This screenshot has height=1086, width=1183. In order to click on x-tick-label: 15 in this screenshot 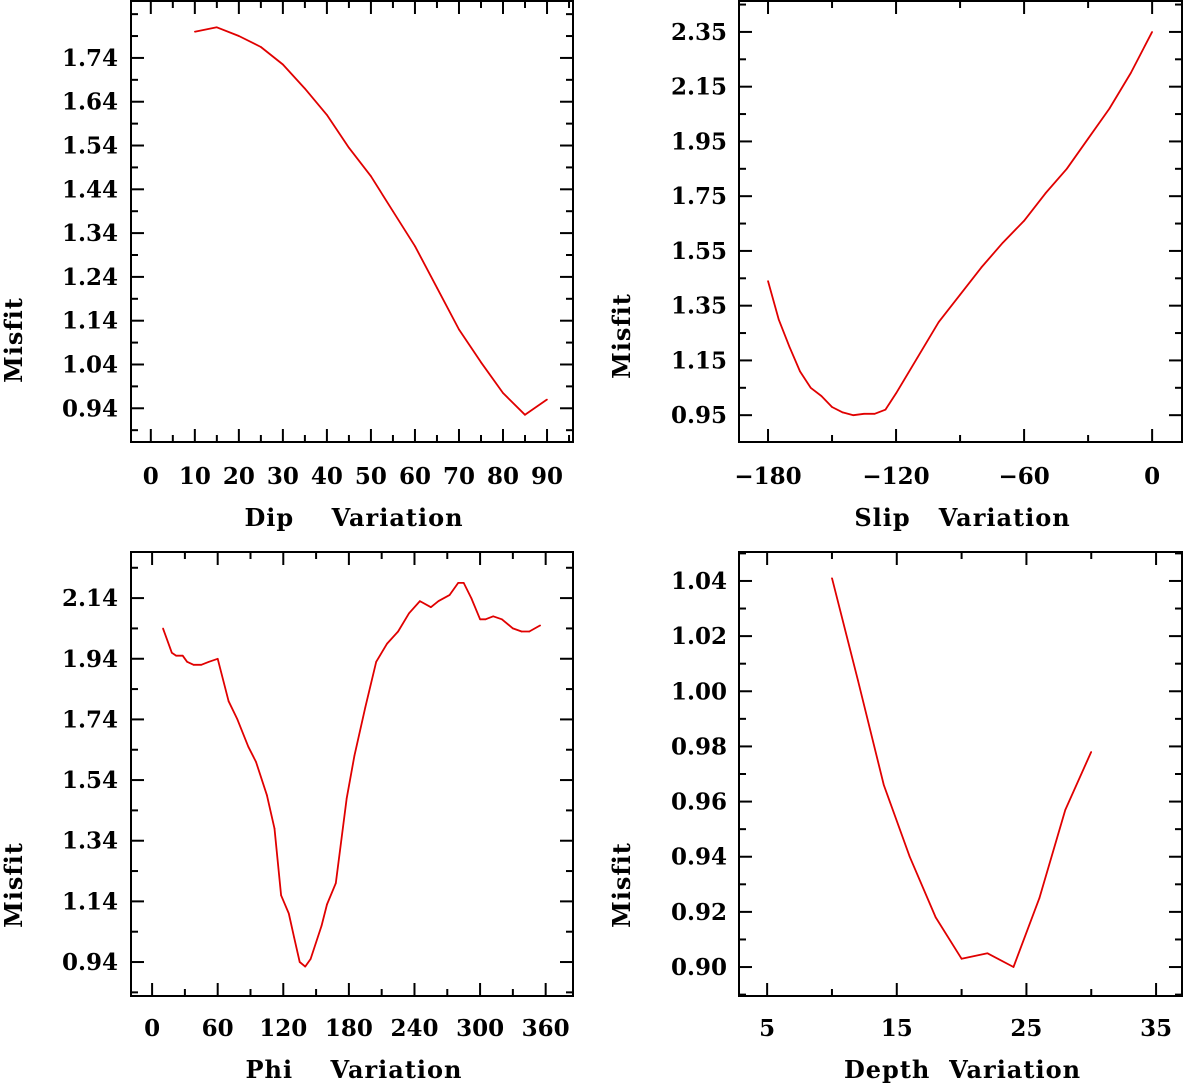, I will do `click(897, 1028)`.